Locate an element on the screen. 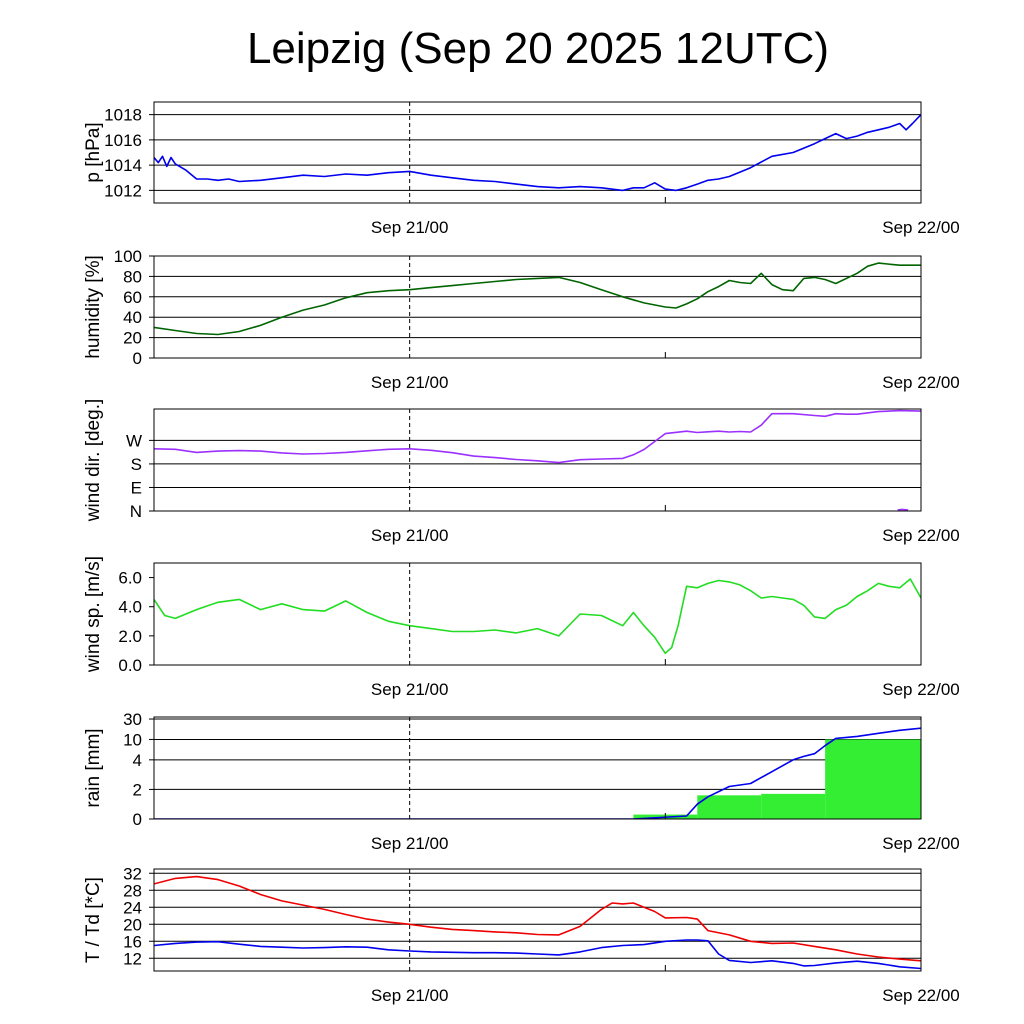 The image size is (1024, 1024). y-axis-label: wind dir. [deg.] is located at coordinates (93, 461).